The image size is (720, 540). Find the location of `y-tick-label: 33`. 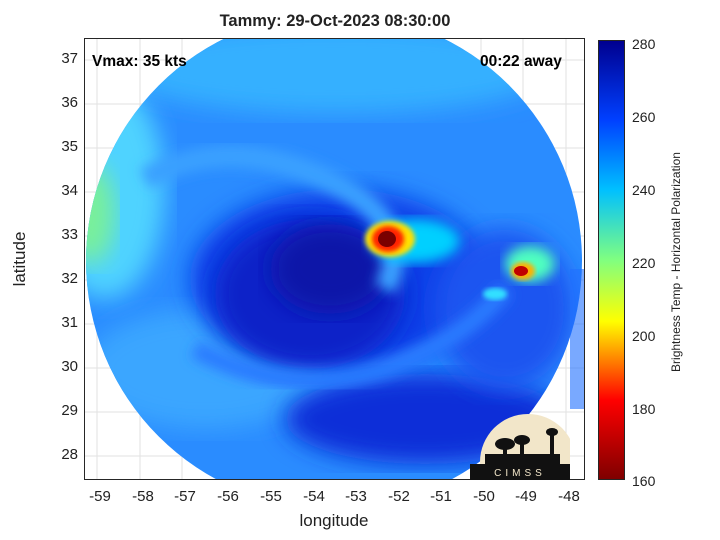

y-tick-label: 33 is located at coordinates (69, 234).